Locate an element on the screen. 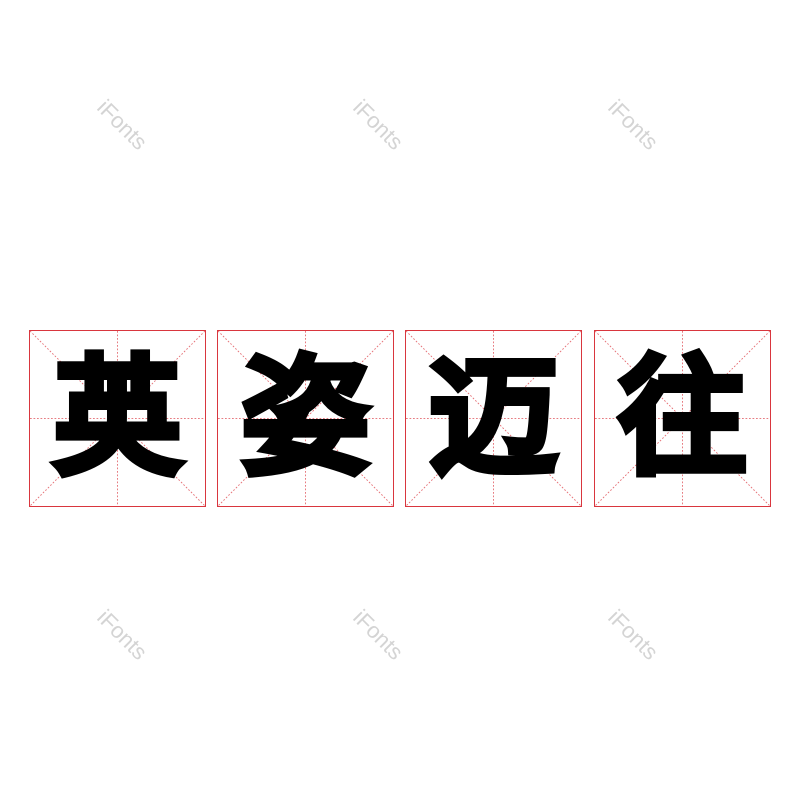  character: 往 is located at coordinates (682, 418).